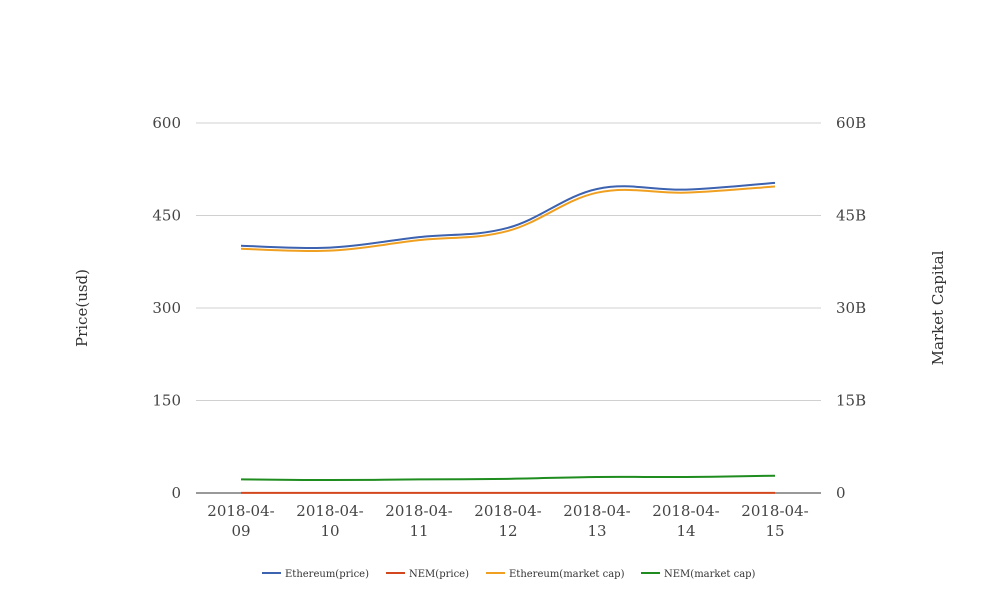 The image size is (1008, 616). What do you see at coordinates (710, 574) in the screenshot?
I see `legend-label: NEM(market cap)` at bounding box center [710, 574].